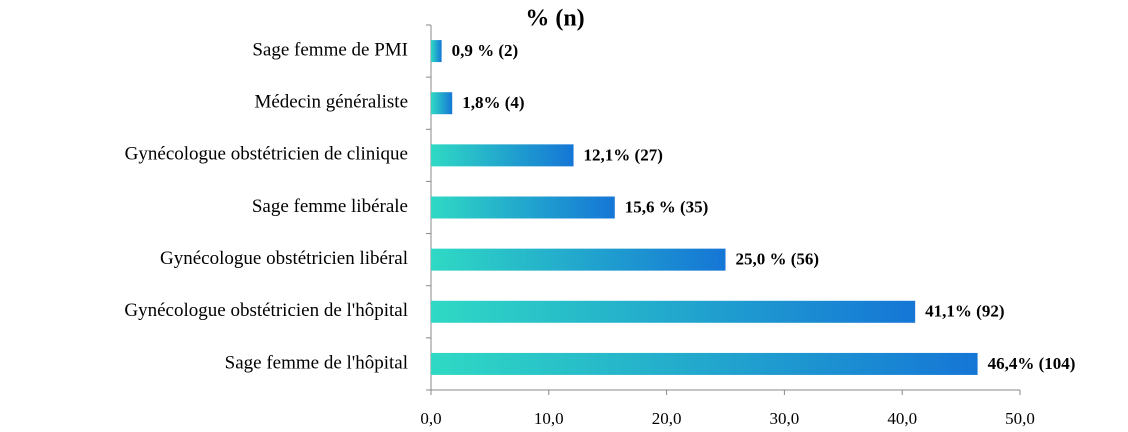 This screenshot has width=1128, height=432. I want to click on x-tick-label: 10,0, so click(549, 418).